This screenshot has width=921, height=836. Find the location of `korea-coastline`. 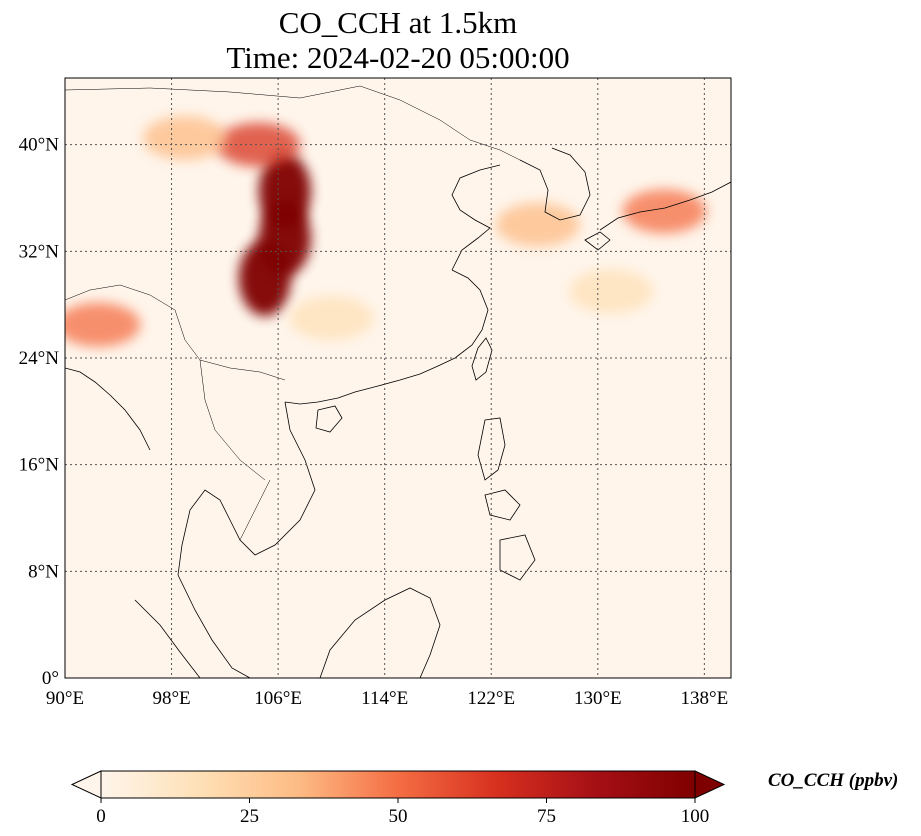

korea-coastline is located at coordinates (555, 184).